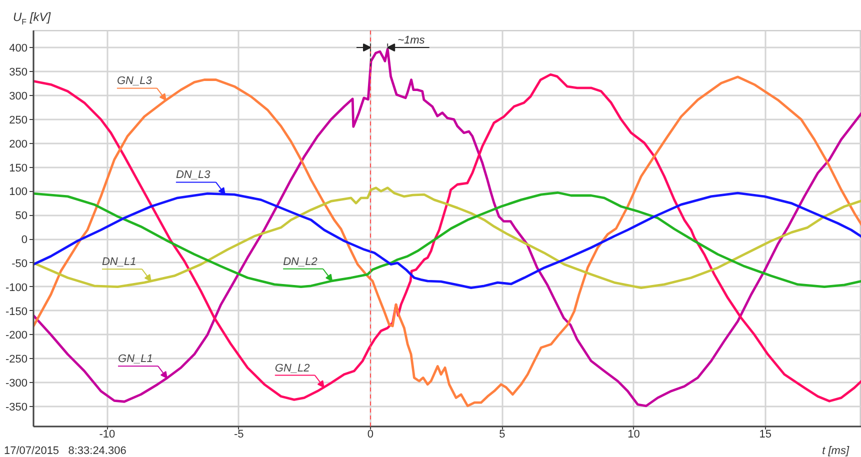 The image size is (861, 457). I want to click on series-label: GN_L2, so click(292, 368).